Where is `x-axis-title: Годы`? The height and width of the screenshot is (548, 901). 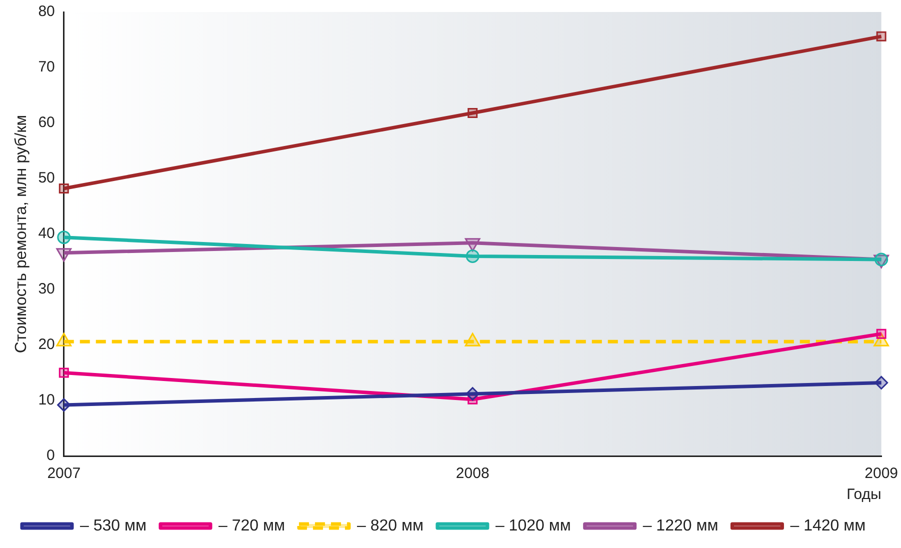 x-axis-title: Годы is located at coordinates (864, 495).